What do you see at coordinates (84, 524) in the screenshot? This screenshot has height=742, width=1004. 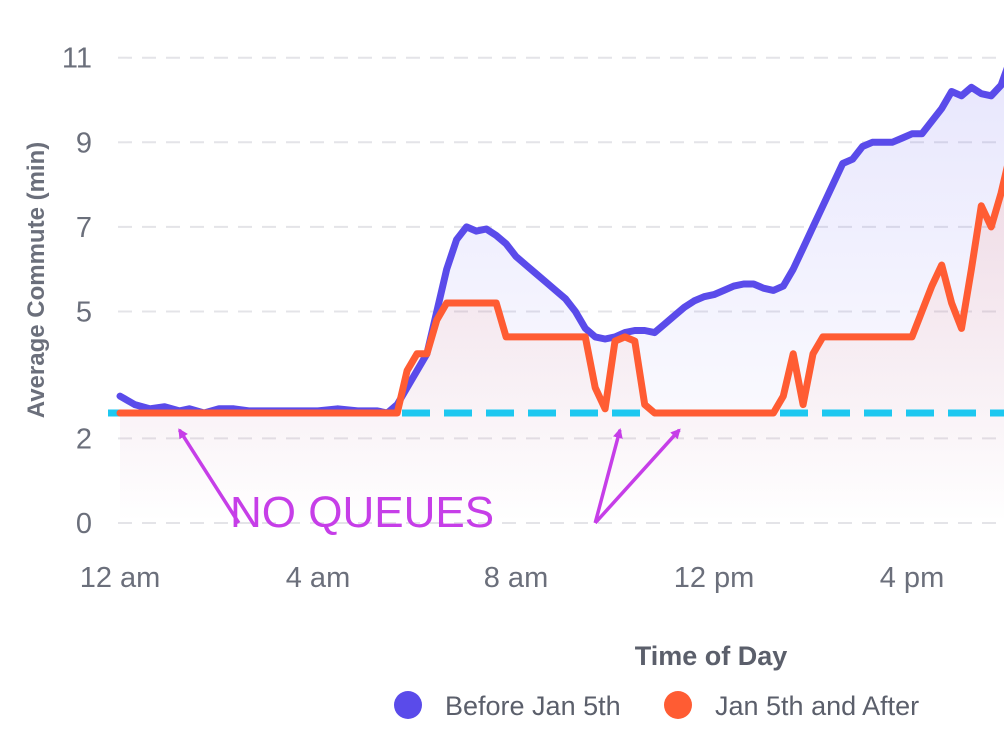 I see `y-tick-label: 0` at bounding box center [84, 524].